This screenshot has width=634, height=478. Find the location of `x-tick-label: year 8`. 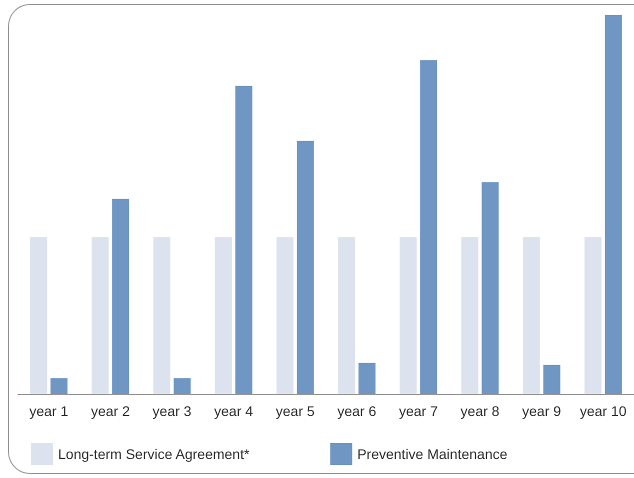

x-tick-label: year 8 is located at coordinates (480, 411).